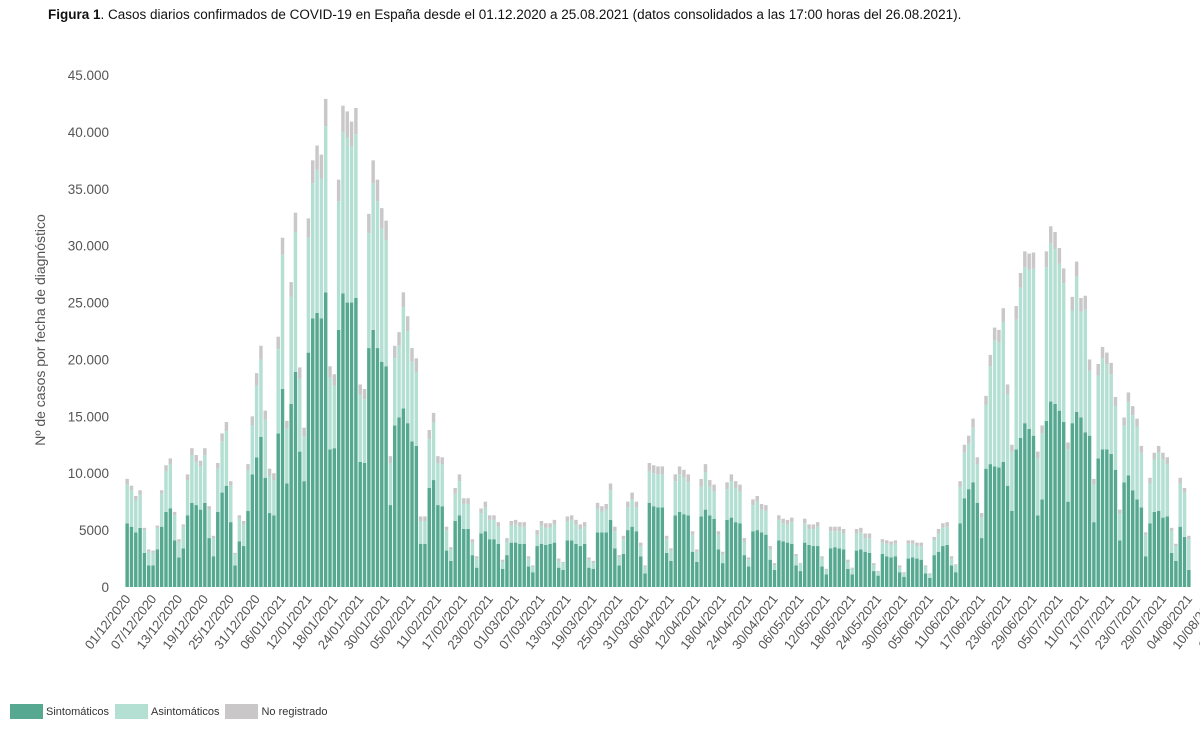 The width and height of the screenshot is (1200, 733). Describe the element at coordinates (166, 711) in the screenshot. I see `legend-item-asymptomatic: Asintomáticos` at that location.